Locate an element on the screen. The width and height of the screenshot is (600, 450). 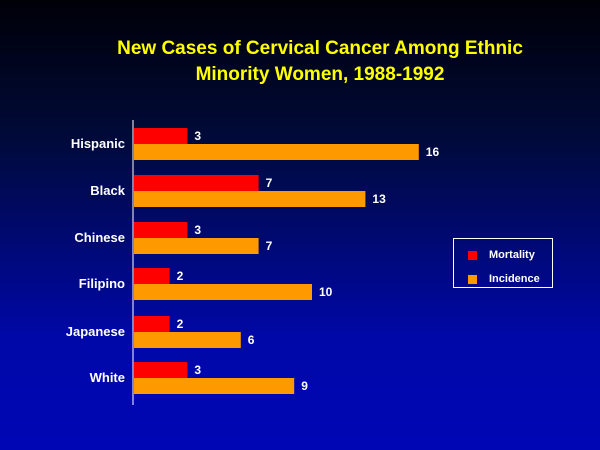
bar-incidence-black is located at coordinates (250, 199).